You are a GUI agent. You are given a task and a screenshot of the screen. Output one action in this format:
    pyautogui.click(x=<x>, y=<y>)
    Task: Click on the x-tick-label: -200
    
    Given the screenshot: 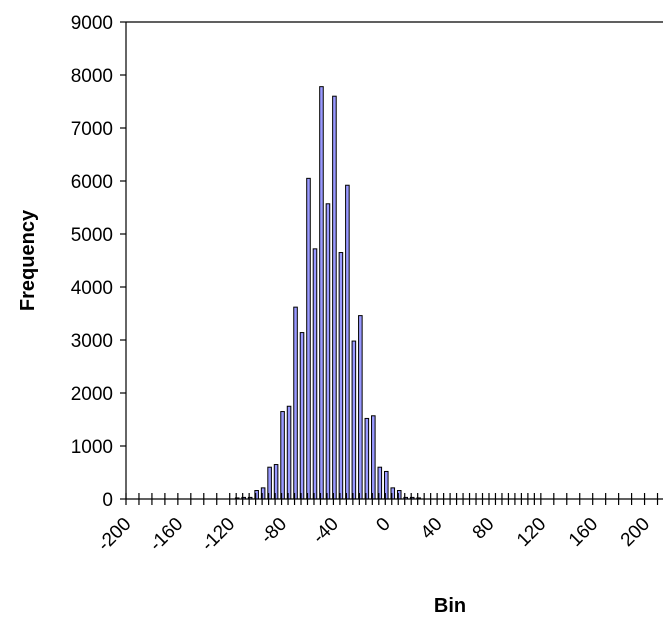 What is the action you would take?
    pyautogui.click(x=115, y=535)
    